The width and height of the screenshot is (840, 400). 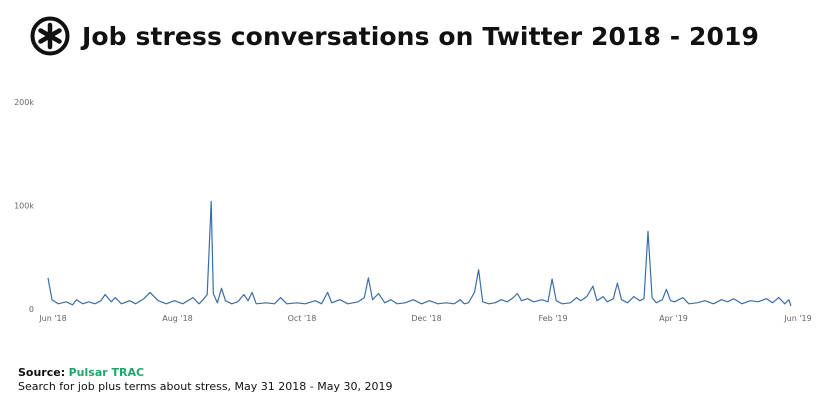 What do you see at coordinates (177, 318) in the screenshot?
I see `x-tick-label: Aug '18` at bounding box center [177, 318].